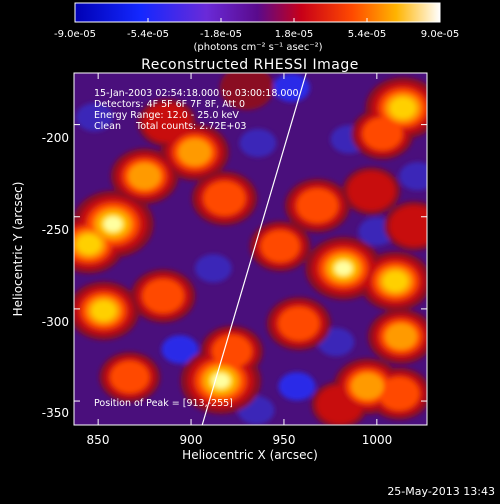 The height and width of the screenshot is (504, 500). Describe the element at coordinates (250, 65) in the screenshot. I see `chart-title: Reconstructed RHESSI Image` at that location.